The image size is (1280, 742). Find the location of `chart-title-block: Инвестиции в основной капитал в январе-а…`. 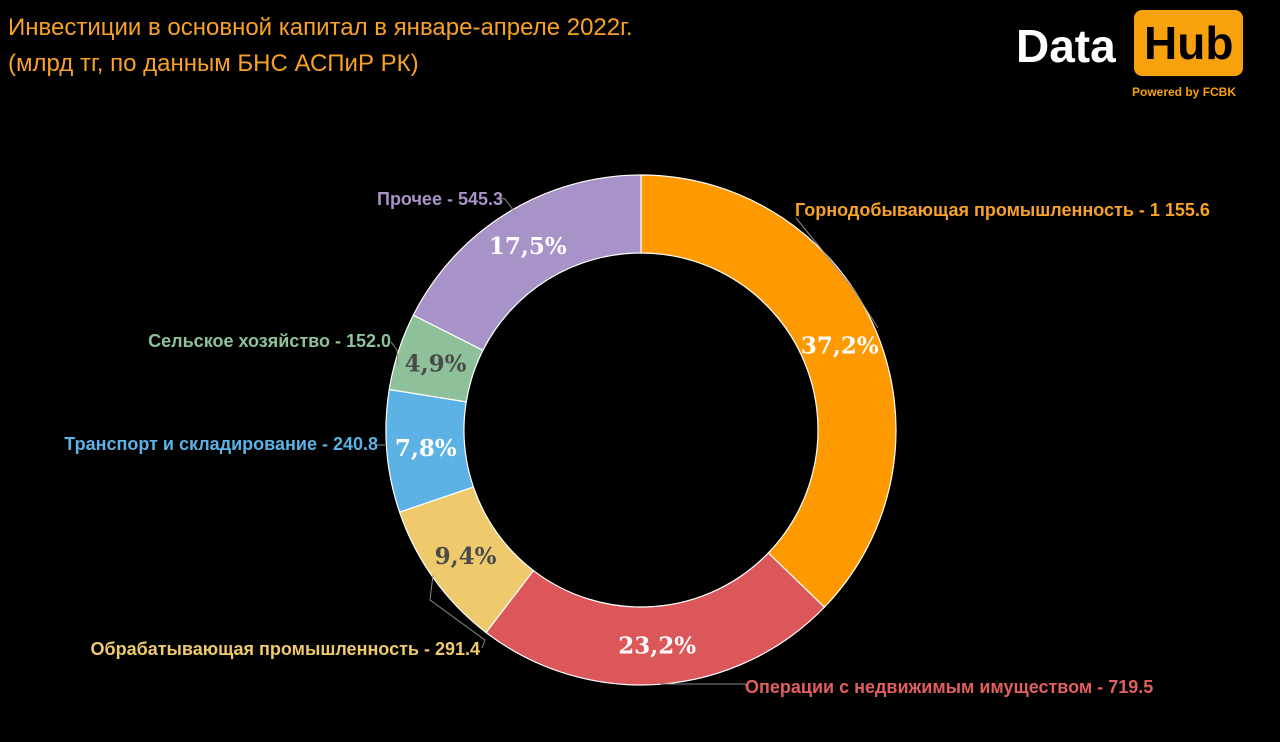

chart-title-block: Инвестиции в основной капитал в январе-а… is located at coordinates (320, 46).